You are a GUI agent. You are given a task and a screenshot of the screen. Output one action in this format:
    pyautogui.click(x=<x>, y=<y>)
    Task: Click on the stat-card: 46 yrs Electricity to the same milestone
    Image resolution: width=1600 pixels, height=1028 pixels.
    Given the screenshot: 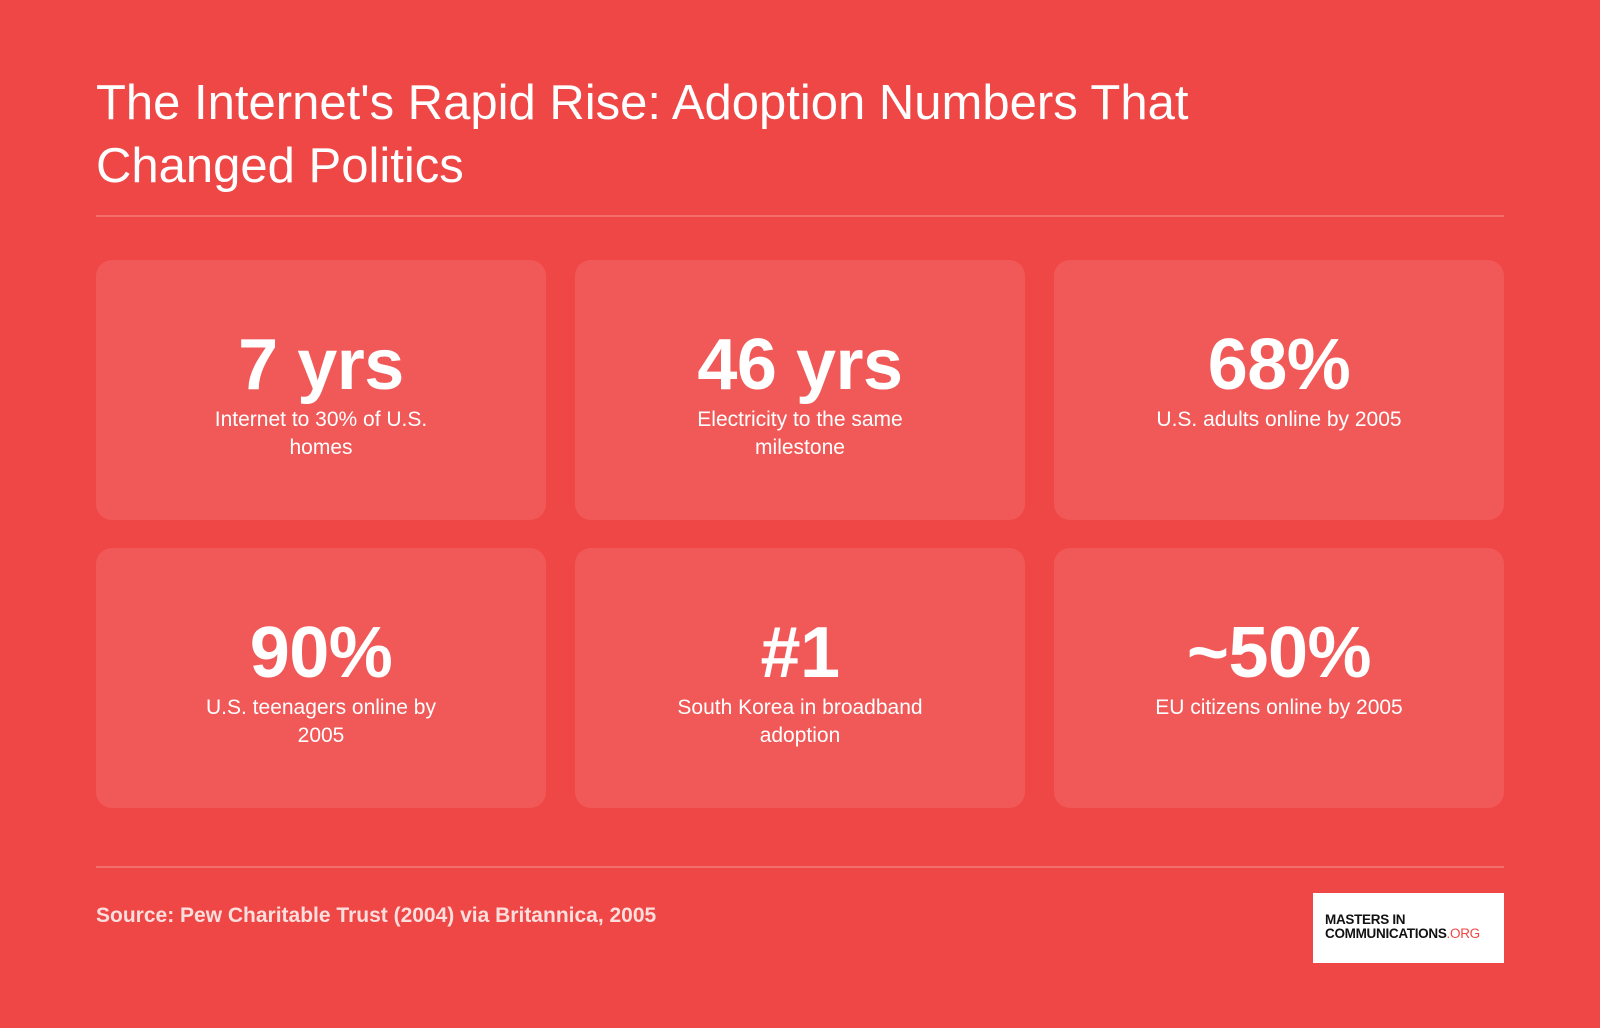 What is the action you would take?
    pyautogui.click(x=800, y=390)
    